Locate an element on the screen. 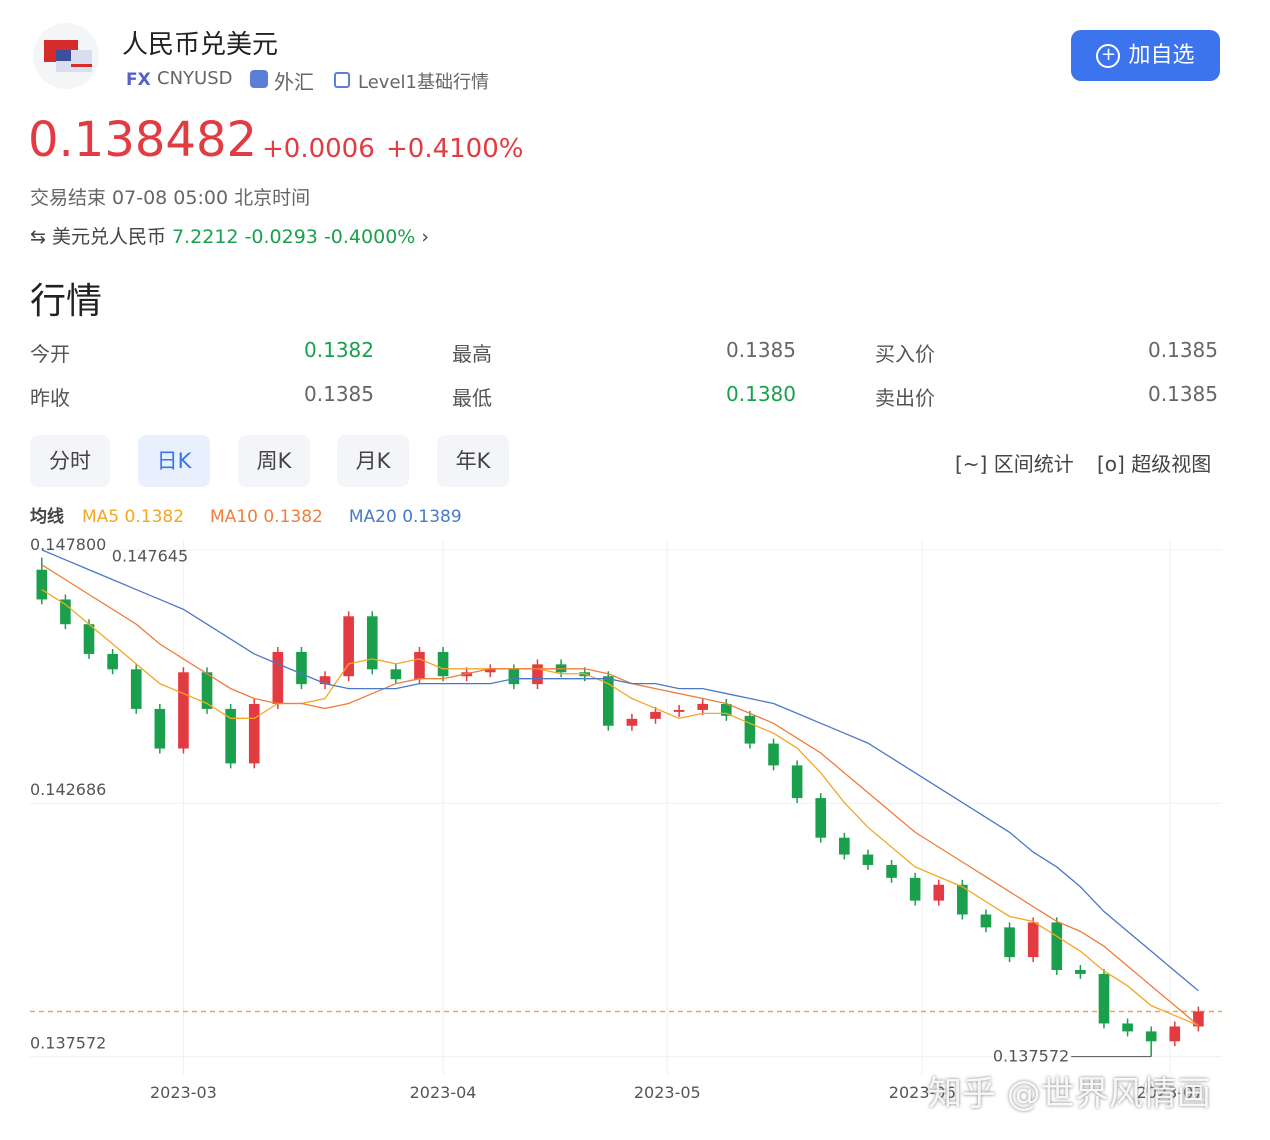 The image size is (1270, 1140). button-label: 加自选 is located at coordinates (1161, 55).